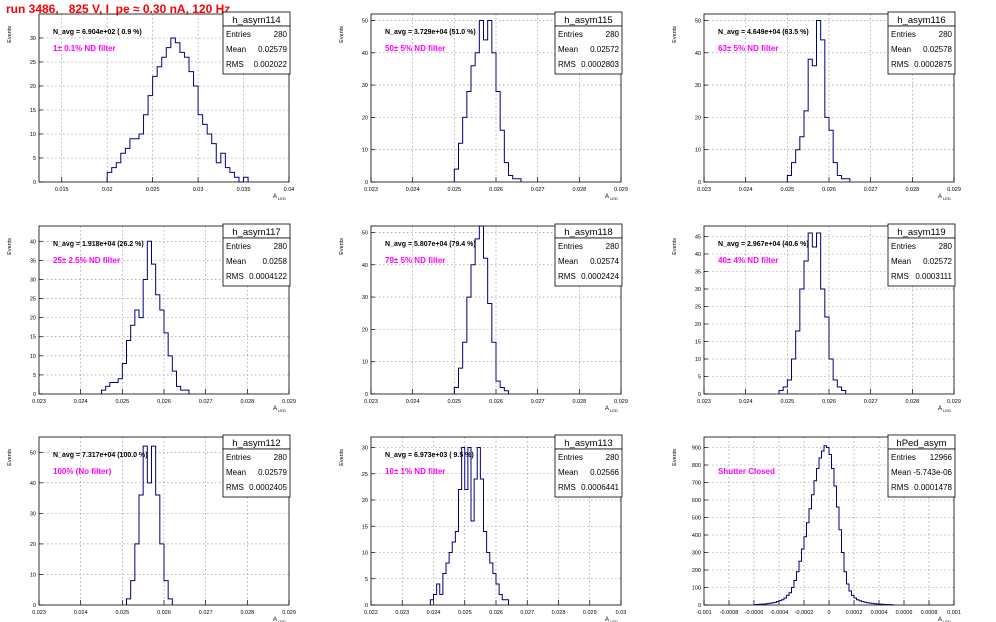 The width and height of the screenshot is (996, 622). I want to click on y-tick-label: 200, so click(696, 571).